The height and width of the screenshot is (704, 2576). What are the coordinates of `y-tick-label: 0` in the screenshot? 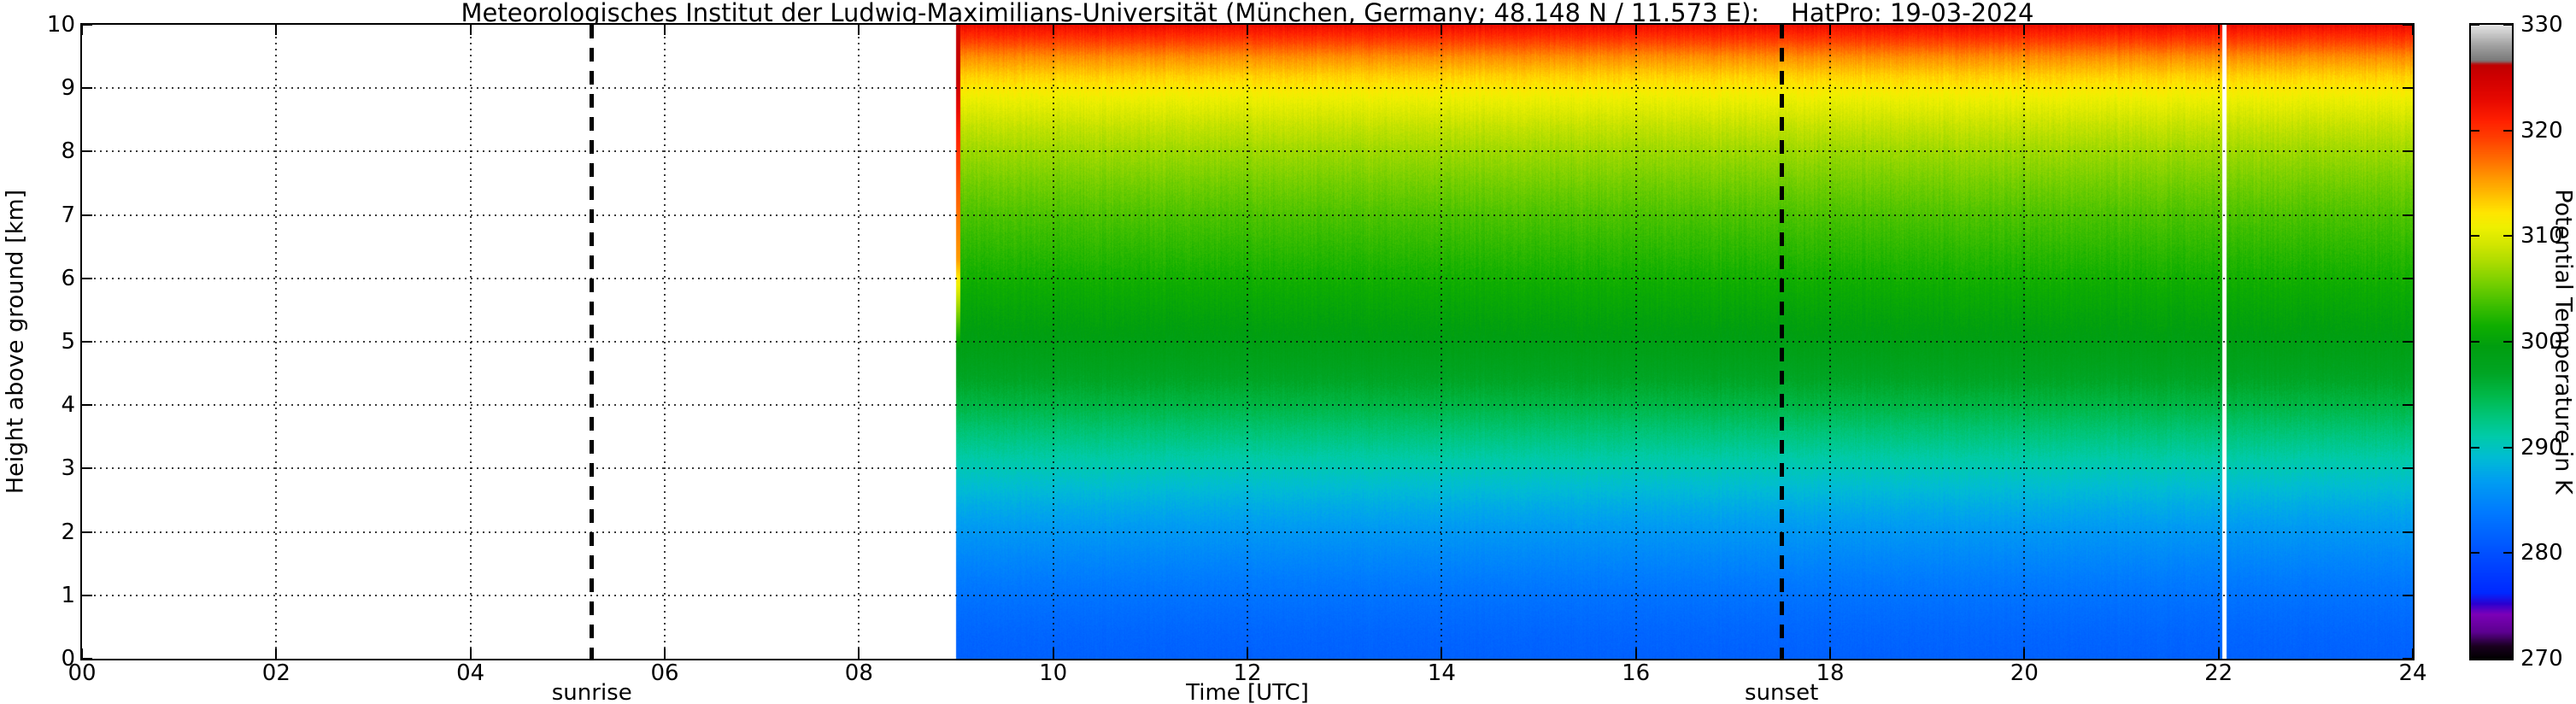 It's located at (68, 659).